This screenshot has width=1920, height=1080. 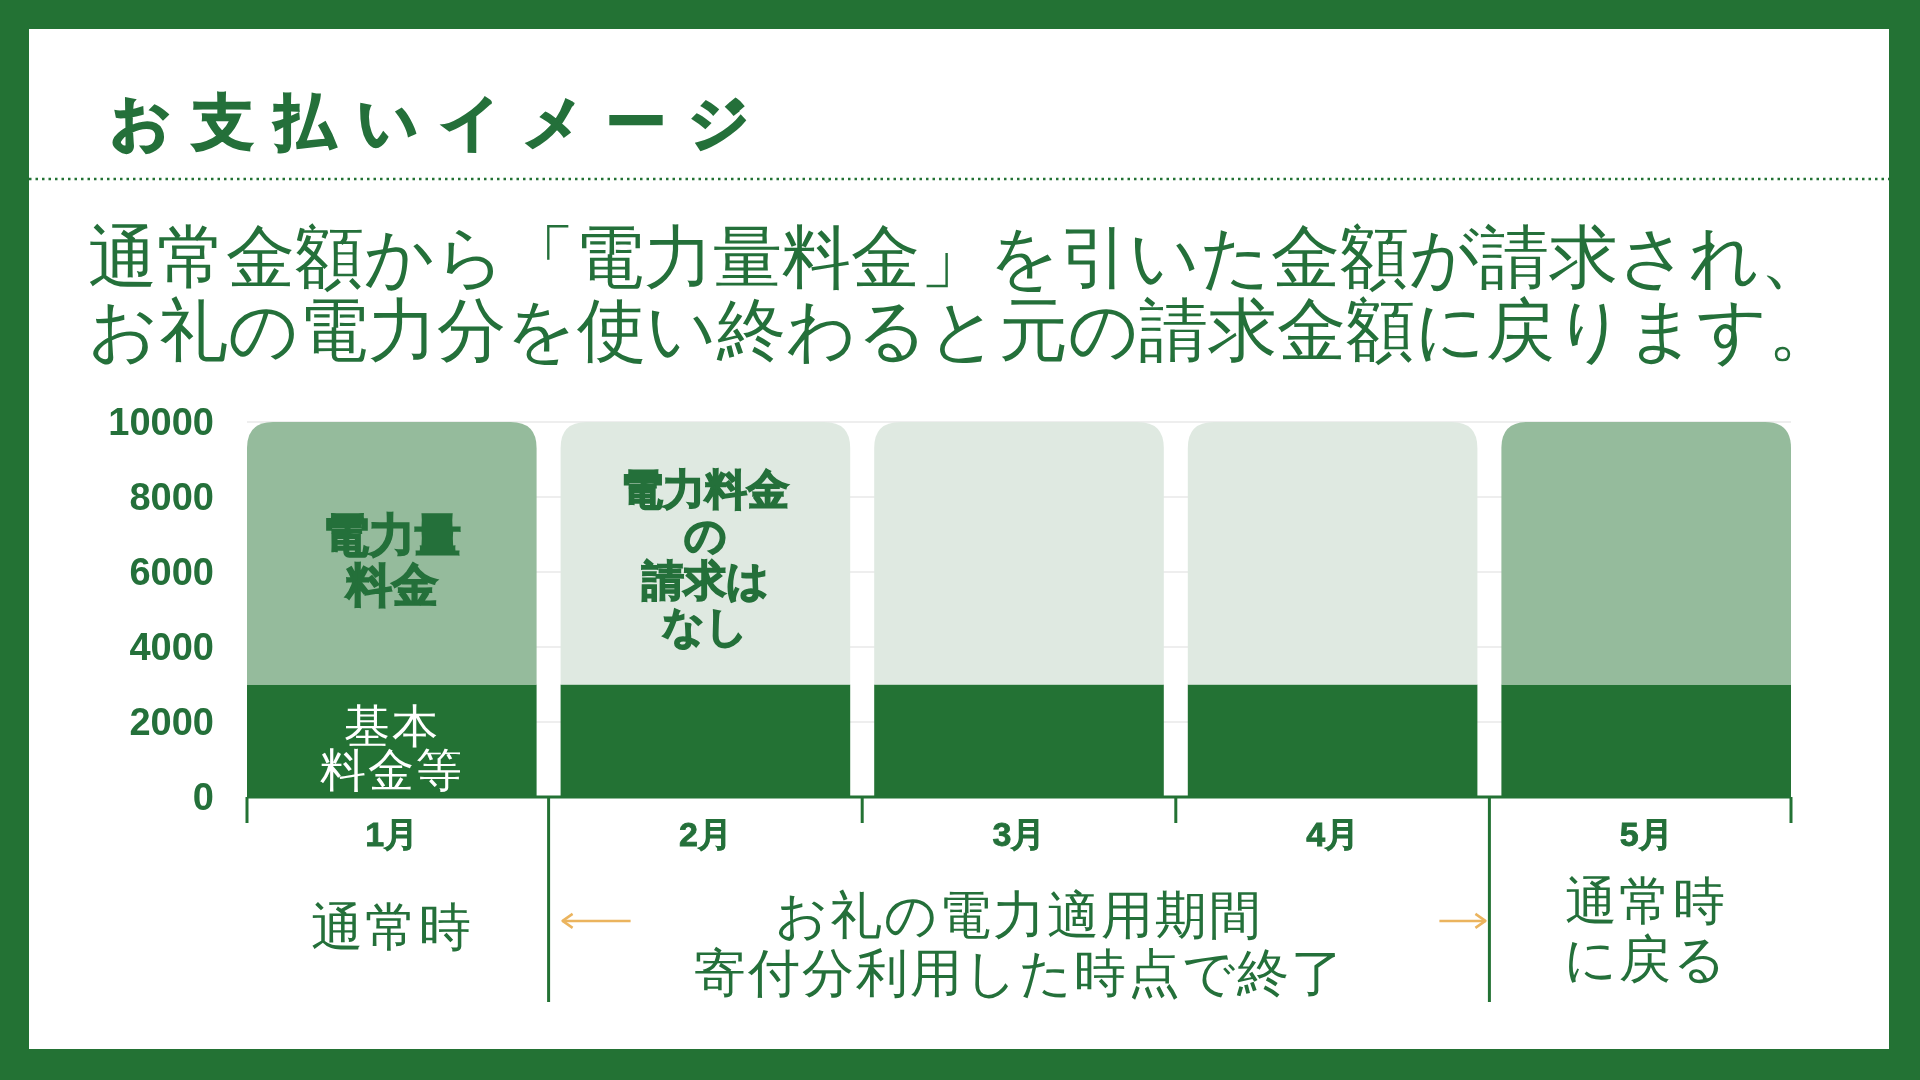 What do you see at coordinates (1646, 834) in the screenshot?
I see `x-tick-label: 5月` at bounding box center [1646, 834].